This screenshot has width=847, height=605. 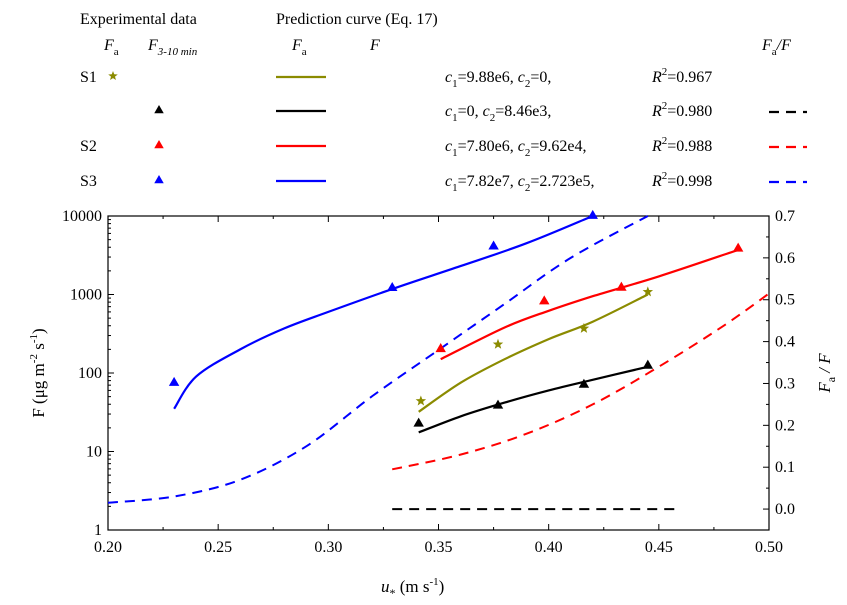 I want to click on y-left-axis-label: F (μg m-2 s-1), so click(x=38, y=372).